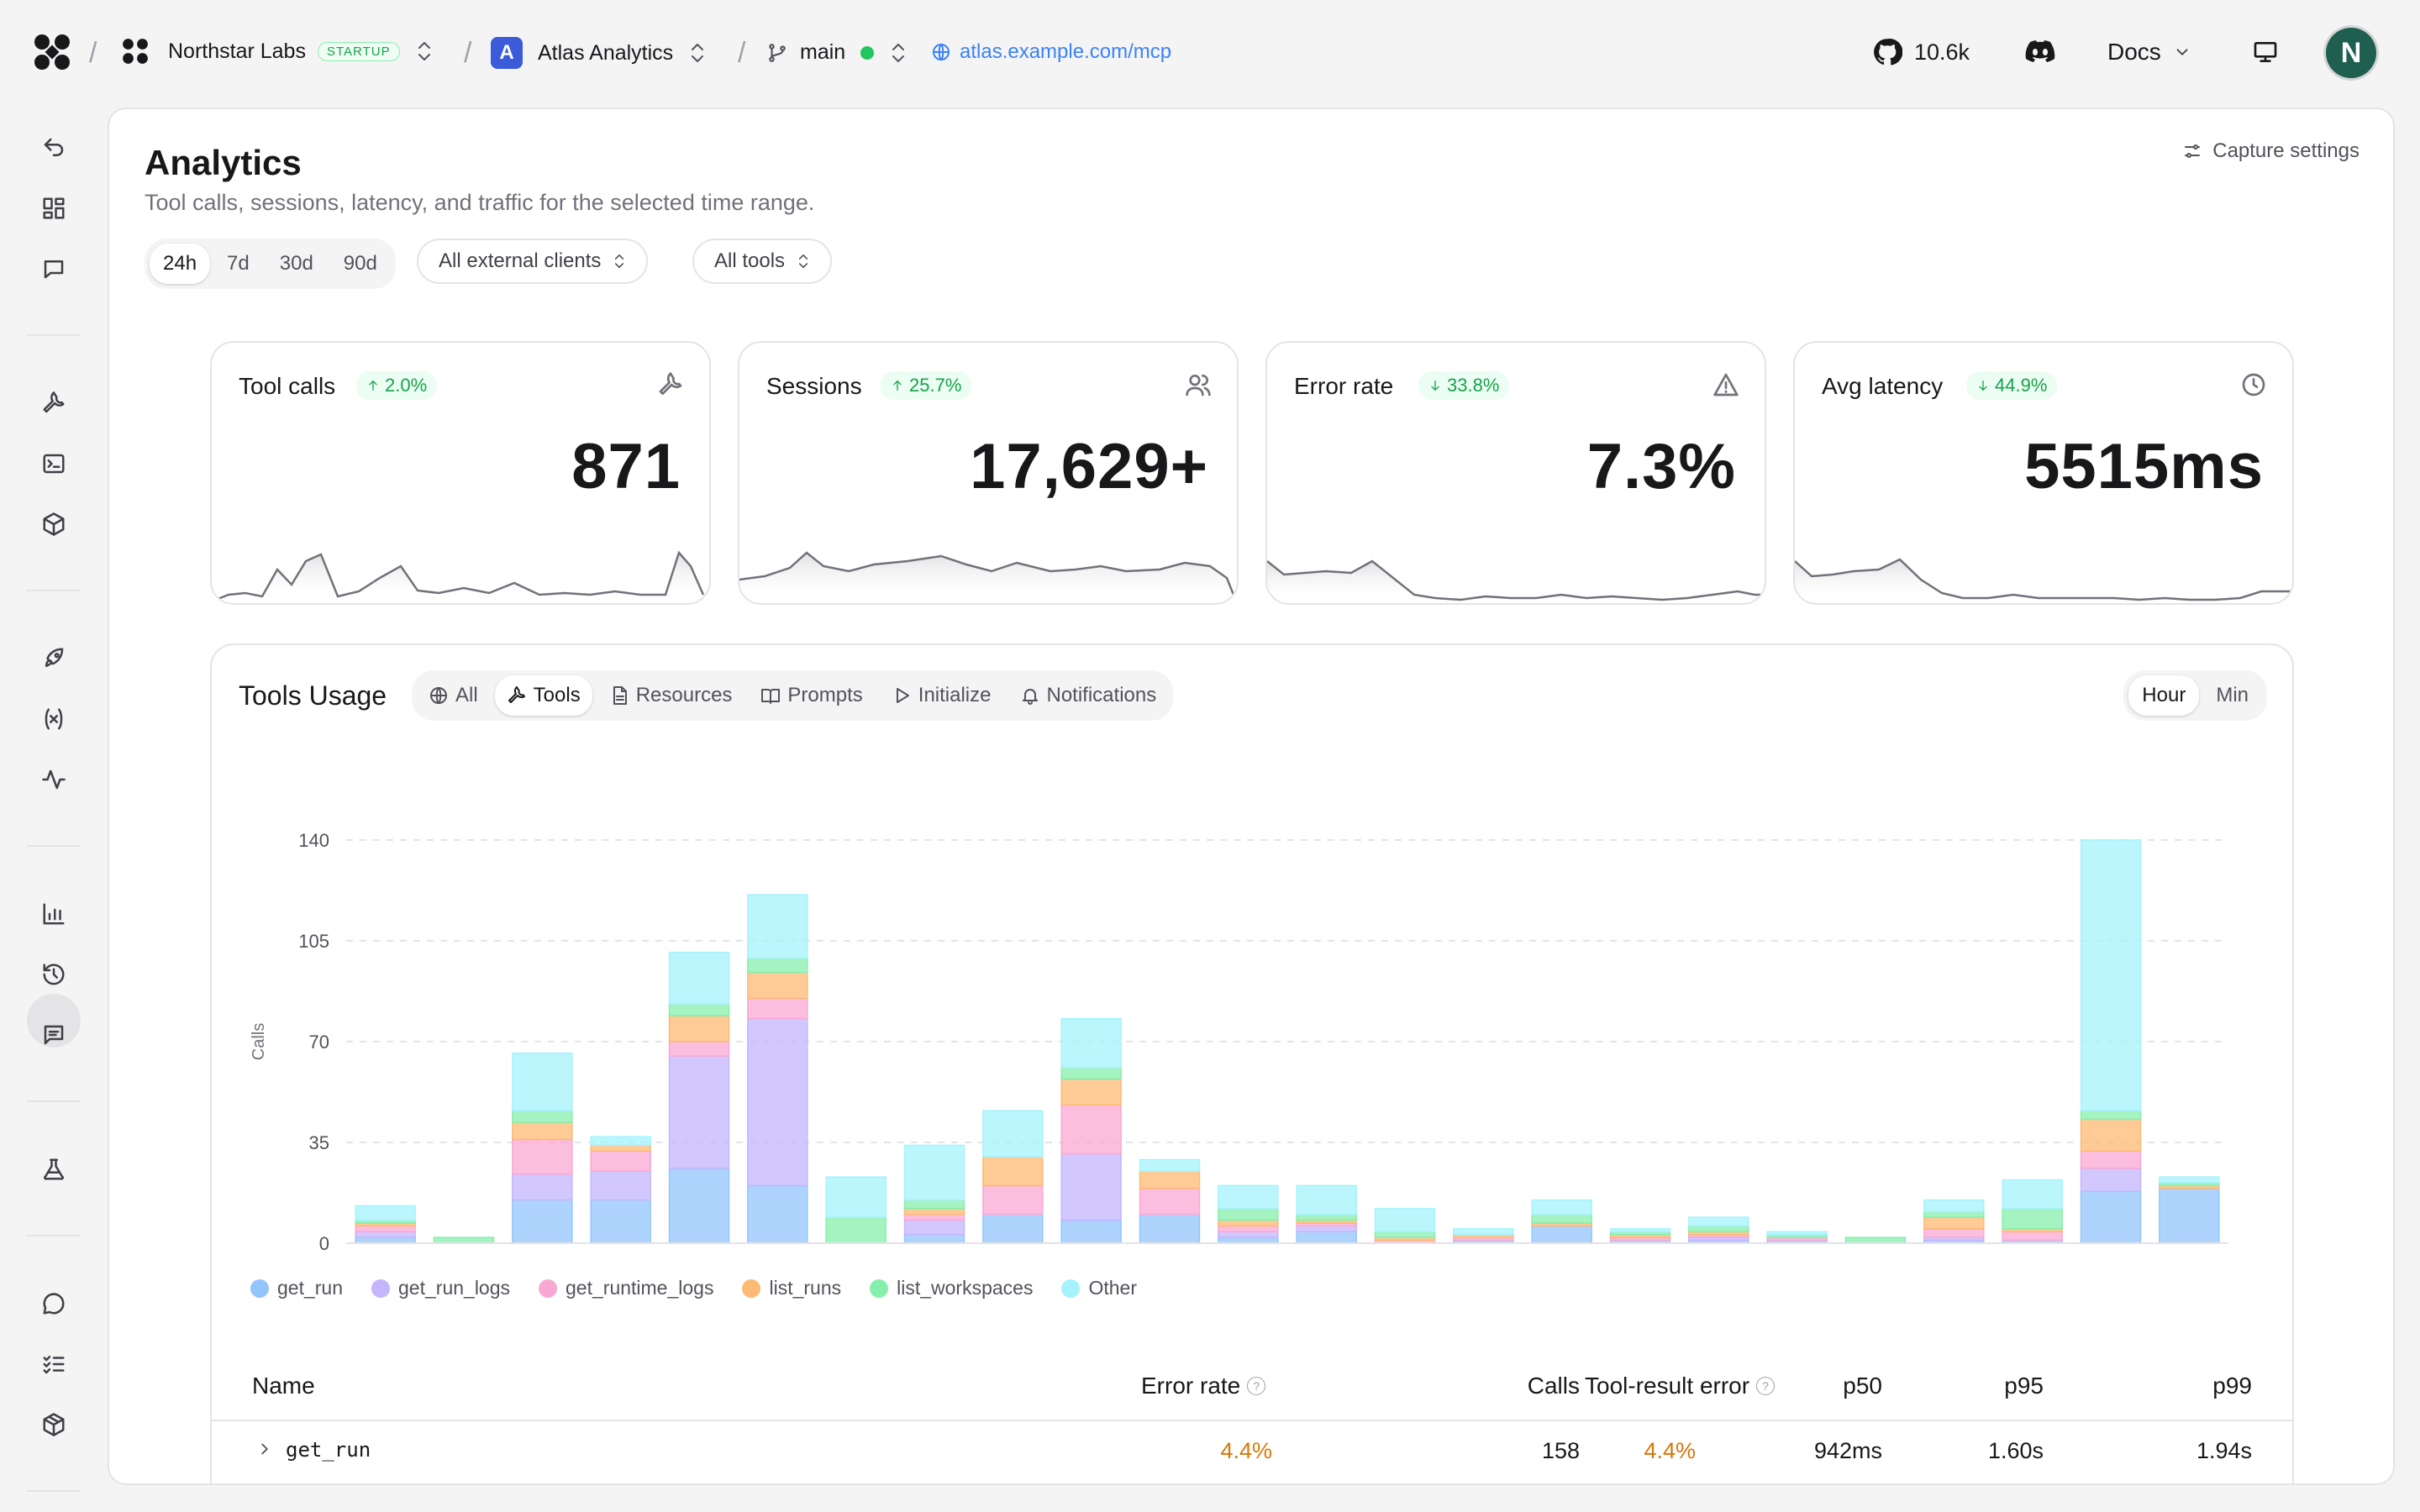  What do you see at coordinates (54, 463) in the screenshot?
I see `terminal-icon` at bounding box center [54, 463].